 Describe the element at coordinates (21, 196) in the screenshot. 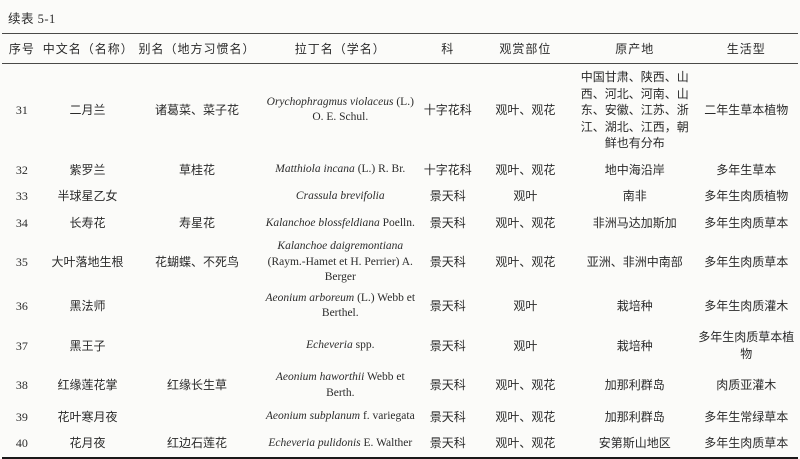

I see `cell-serial: 33` at that location.